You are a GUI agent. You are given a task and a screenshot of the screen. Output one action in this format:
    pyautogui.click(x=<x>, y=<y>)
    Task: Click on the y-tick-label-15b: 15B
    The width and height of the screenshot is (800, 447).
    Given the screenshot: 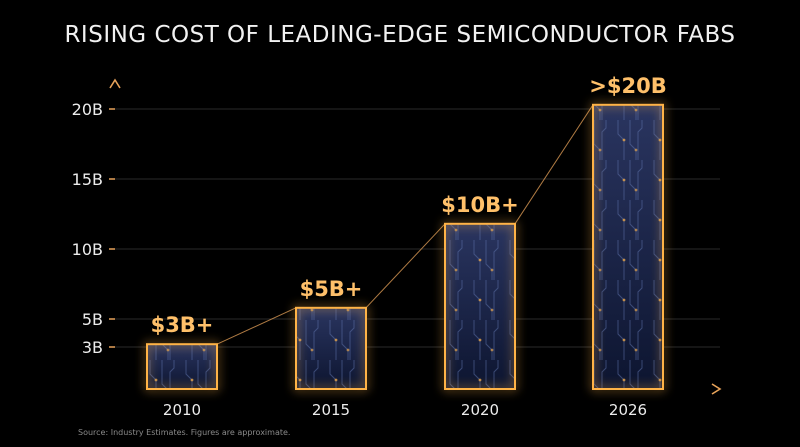 What is the action you would take?
    pyautogui.click(x=87, y=179)
    